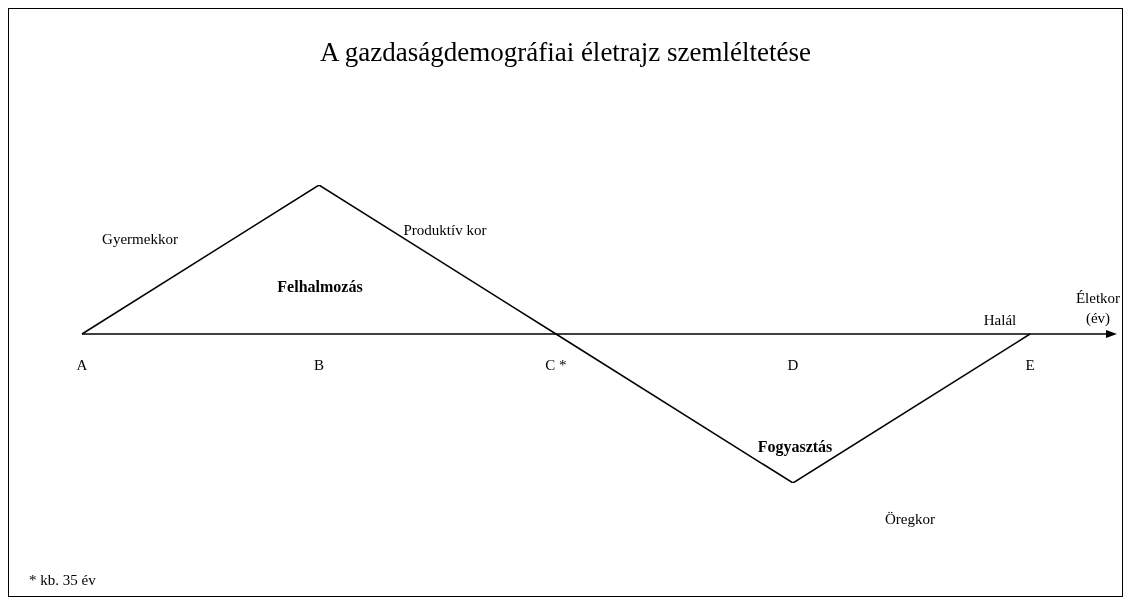  Describe the element at coordinates (565, 52) in the screenshot. I see `chart-title: A gazdaságdemográfiai életrajz szemléltetése` at that location.